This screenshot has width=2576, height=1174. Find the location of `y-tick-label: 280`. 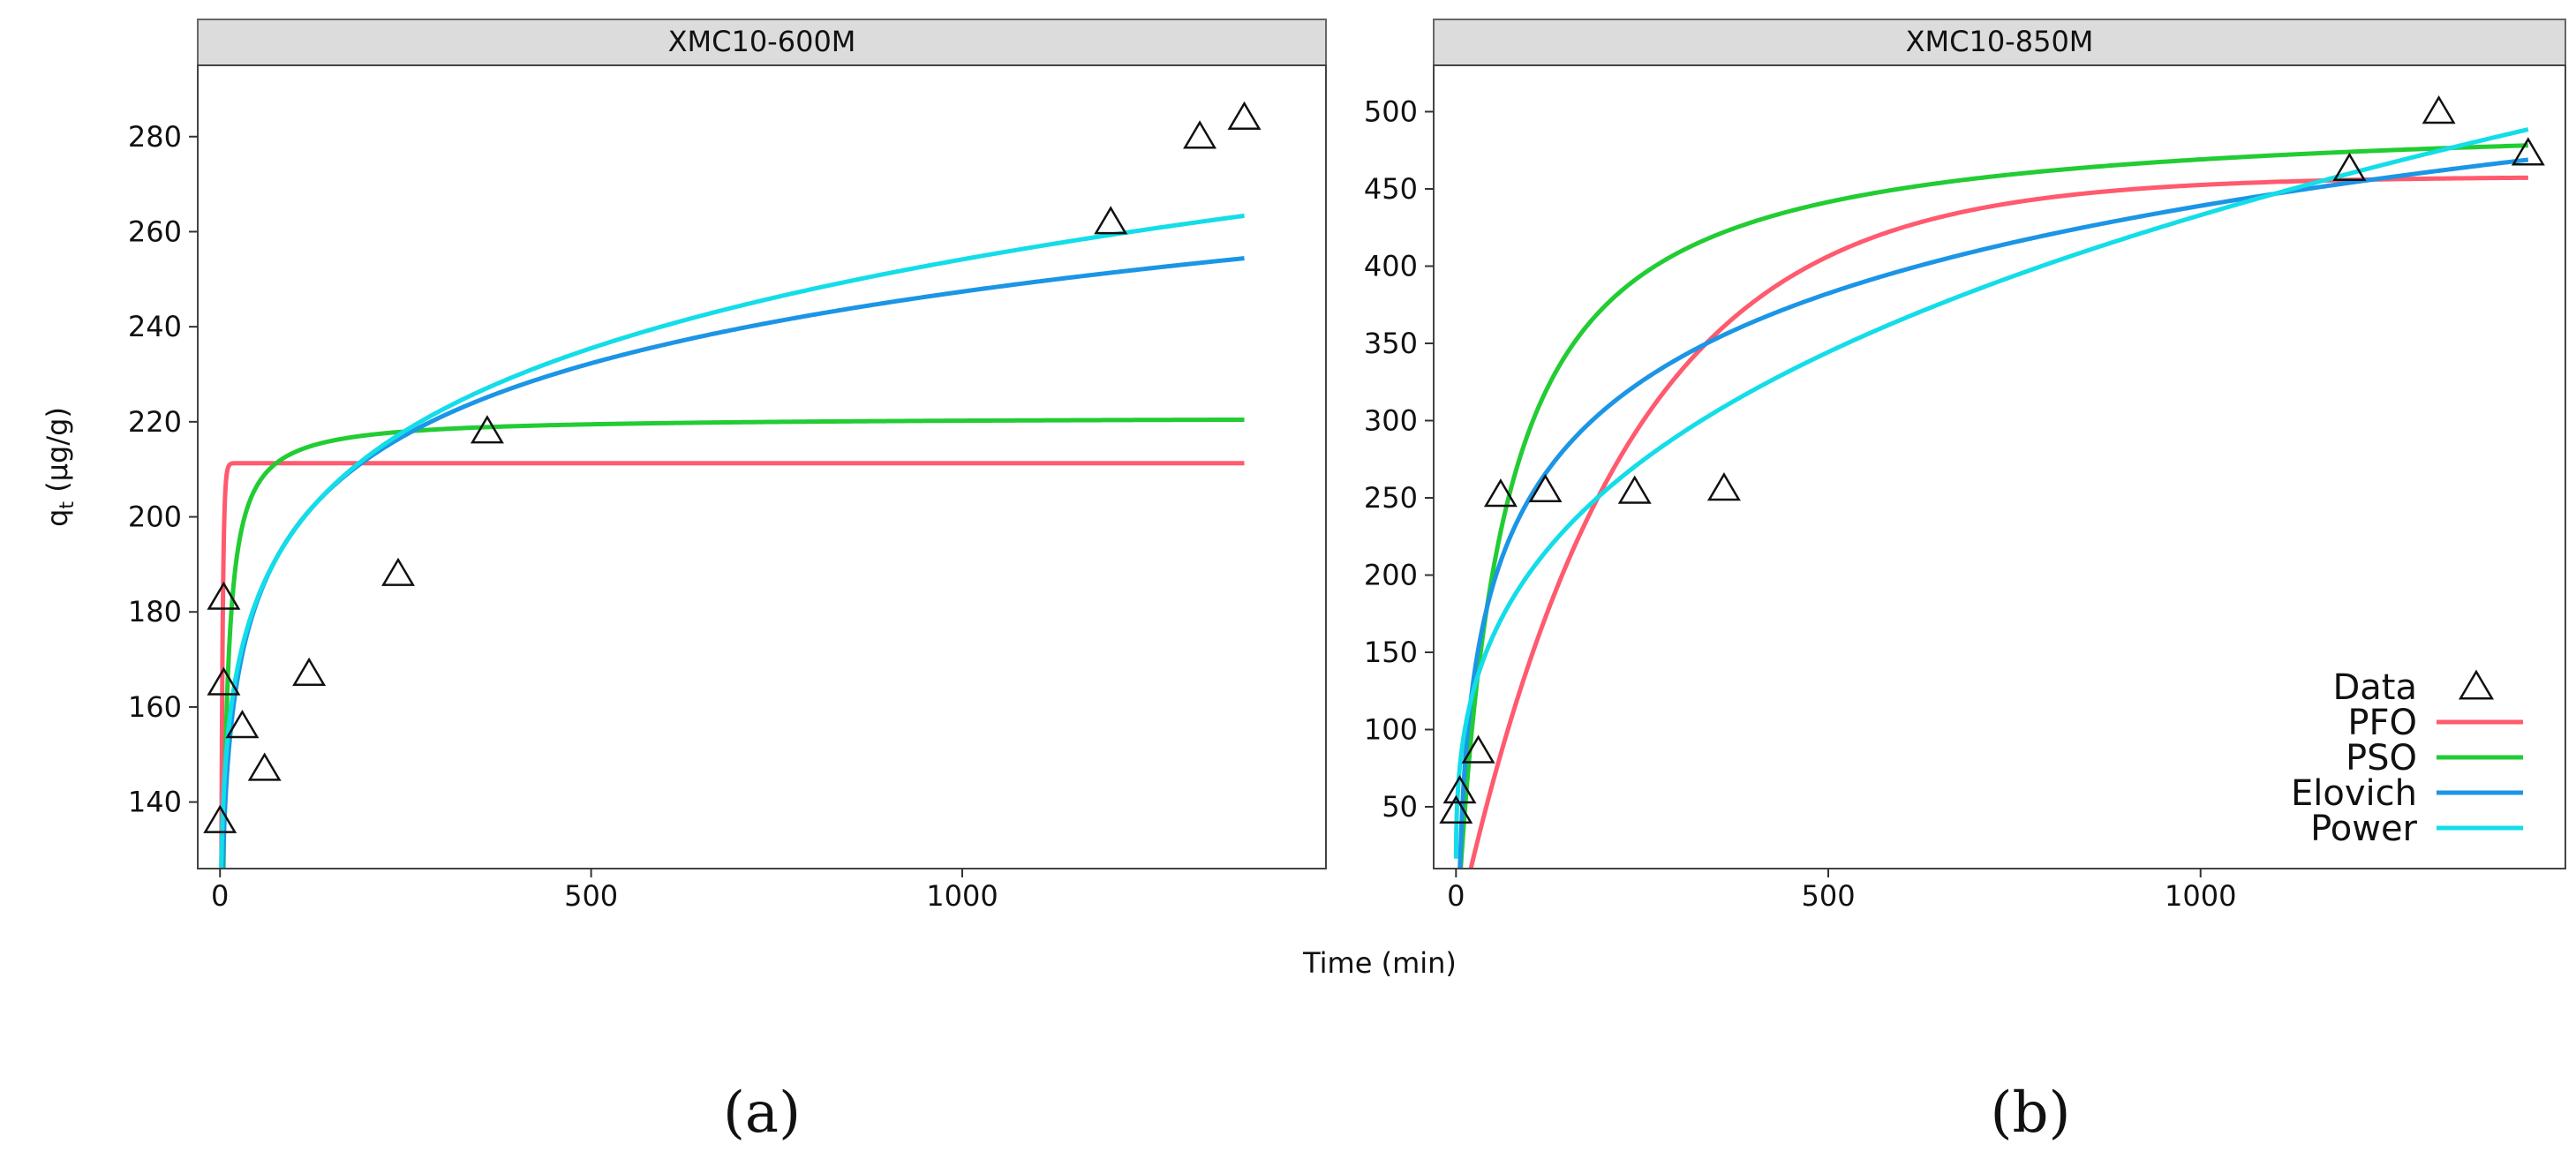

y-tick-label: 280 is located at coordinates (155, 137).